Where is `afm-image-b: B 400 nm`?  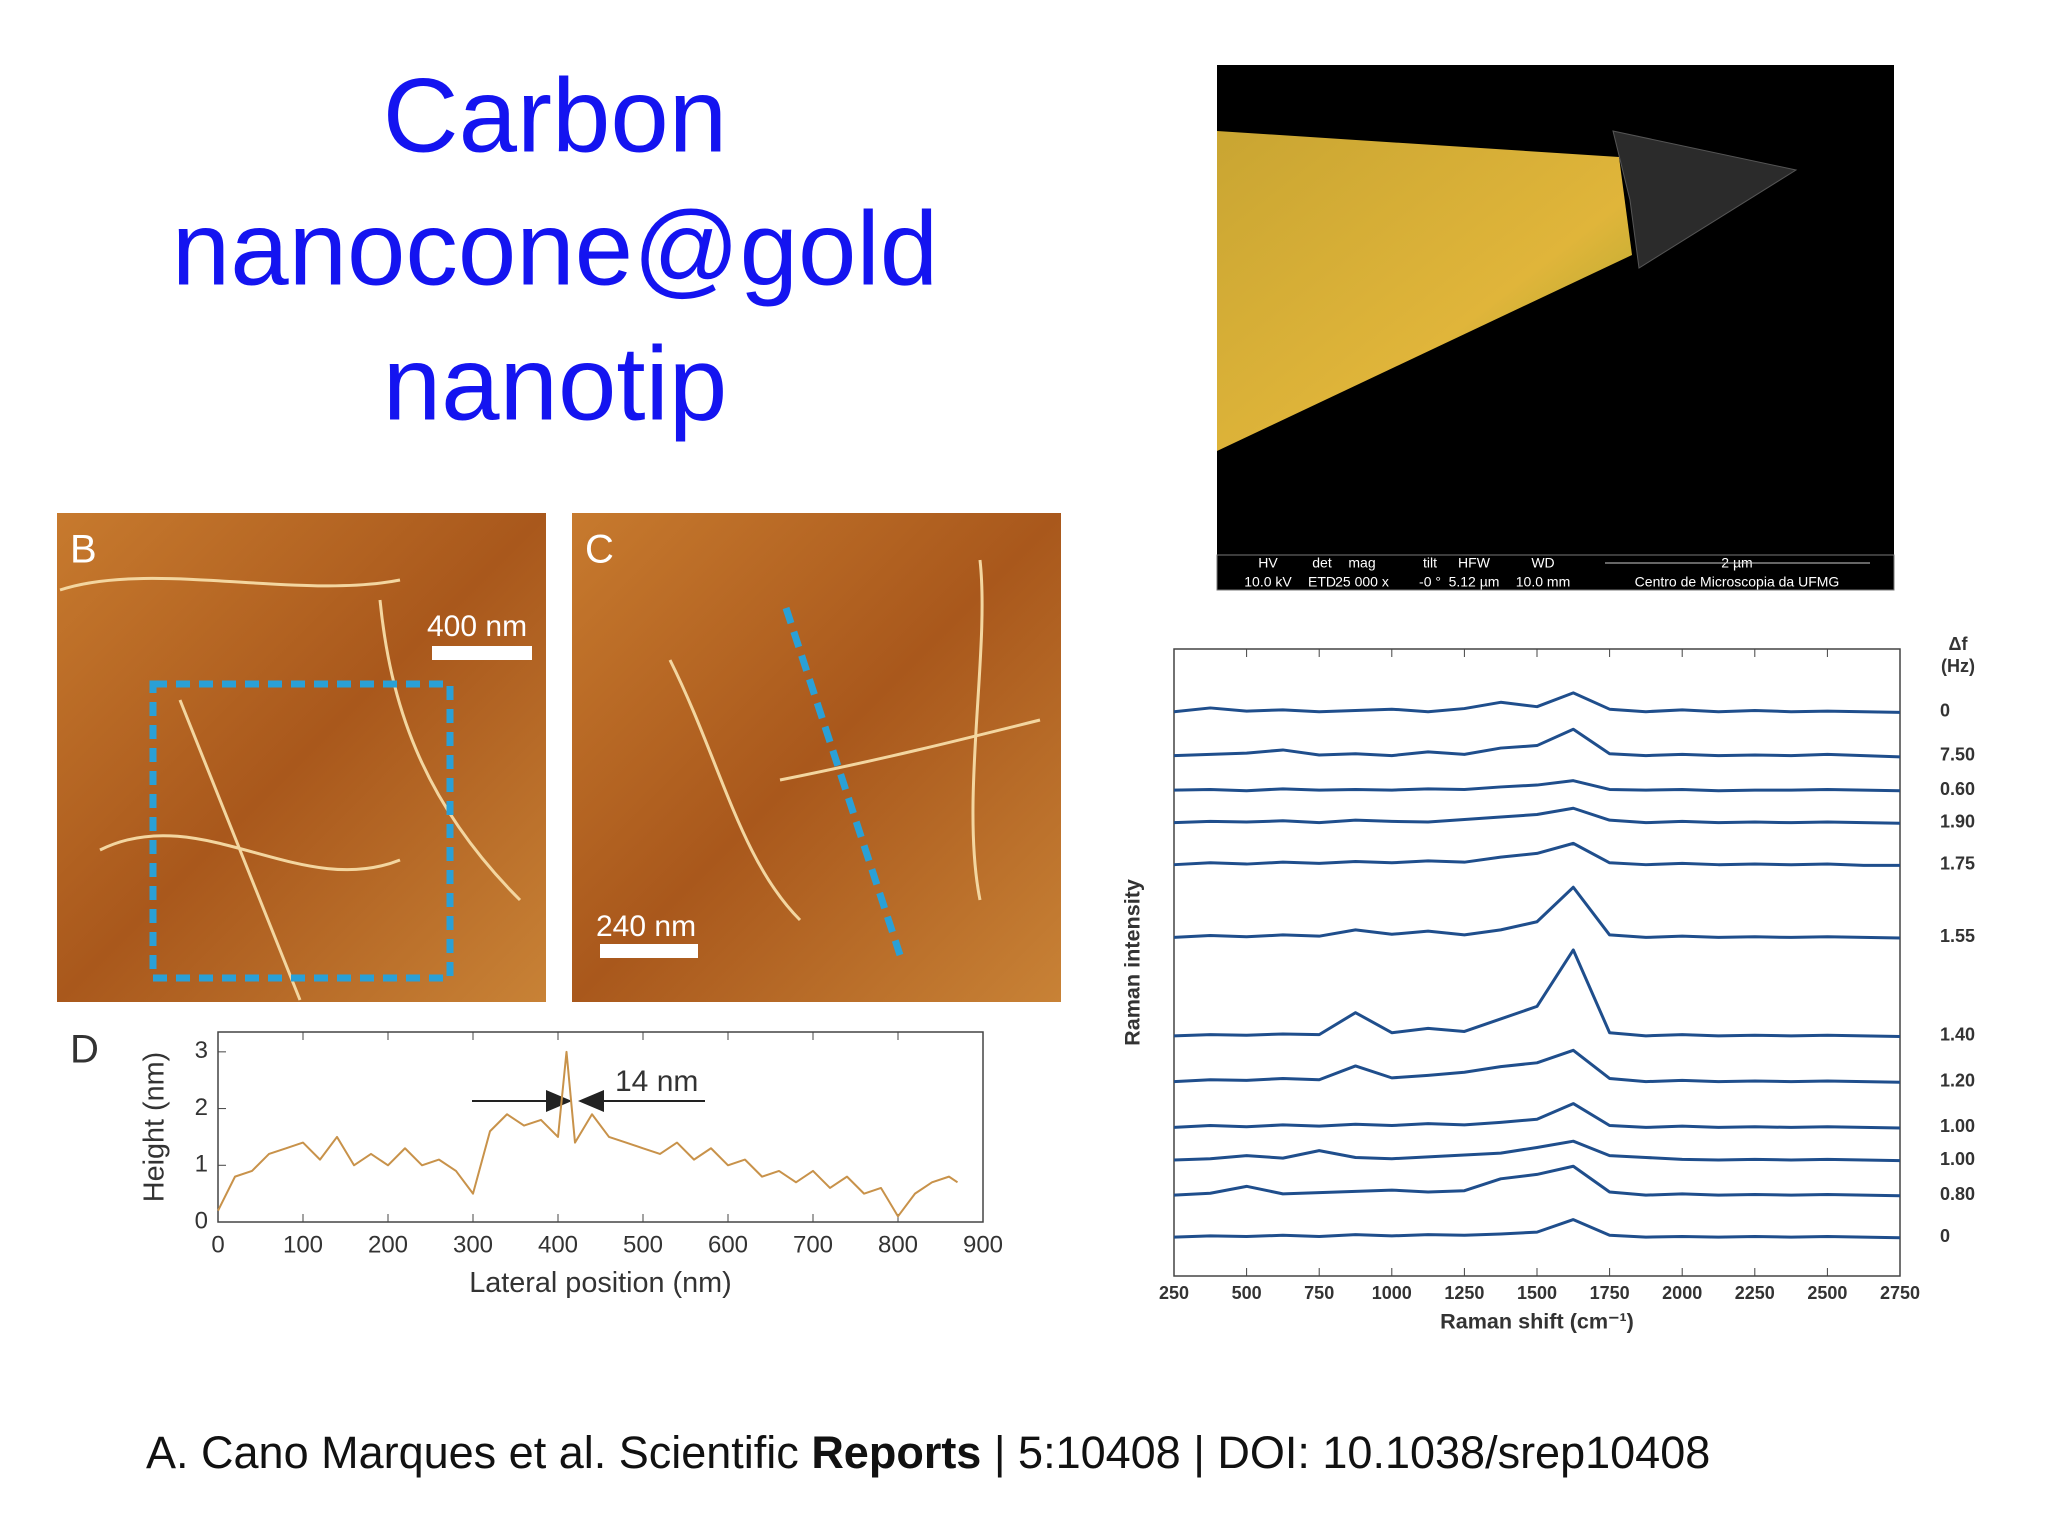 afm-image-b: B 400 nm is located at coordinates (301, 757).